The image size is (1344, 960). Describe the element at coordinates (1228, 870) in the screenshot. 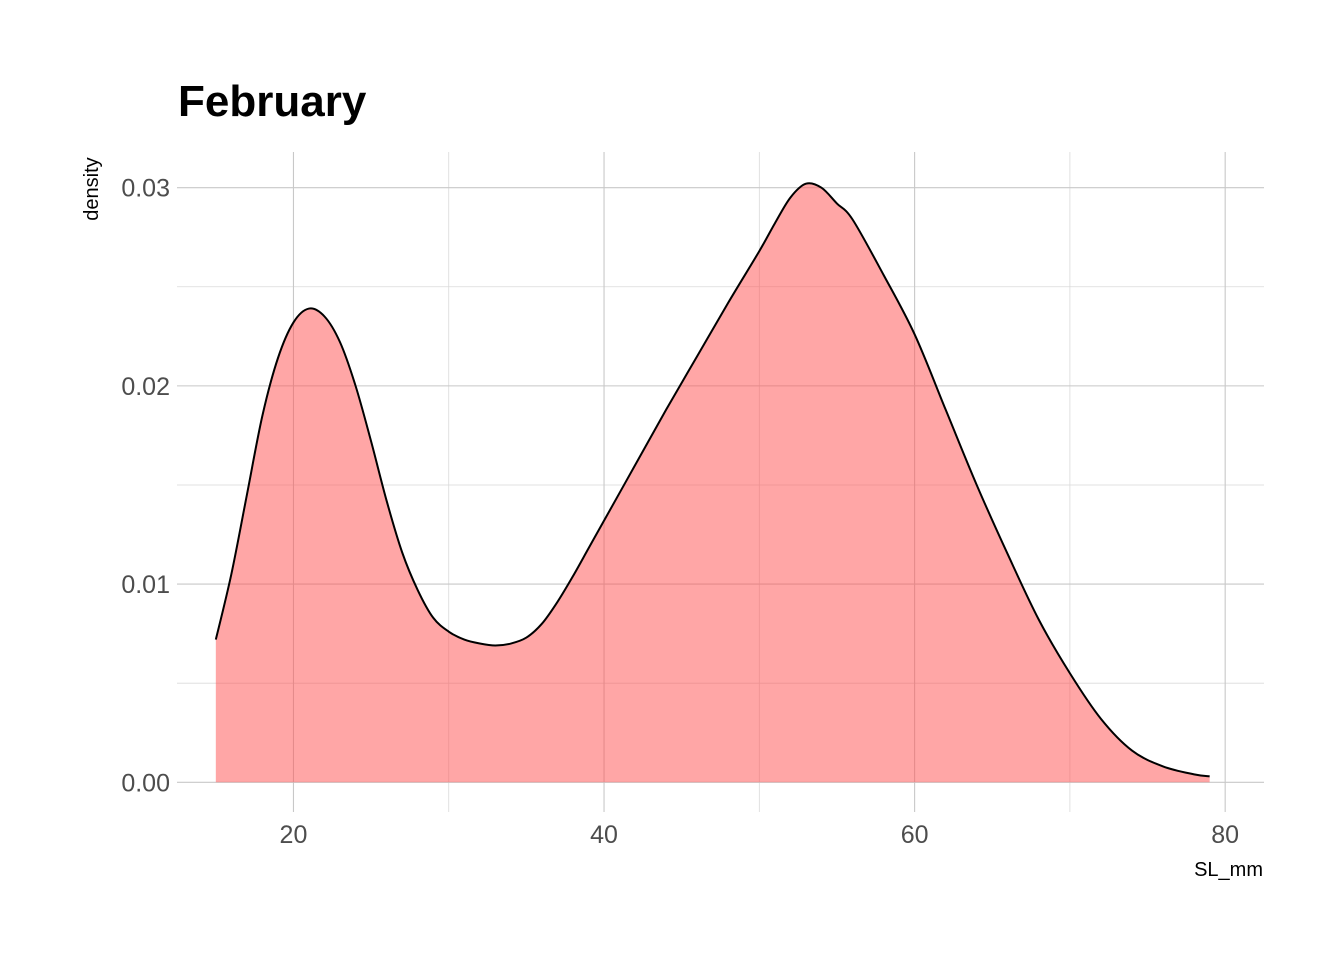

I see `x-axis-label: SL_mm` at that location.